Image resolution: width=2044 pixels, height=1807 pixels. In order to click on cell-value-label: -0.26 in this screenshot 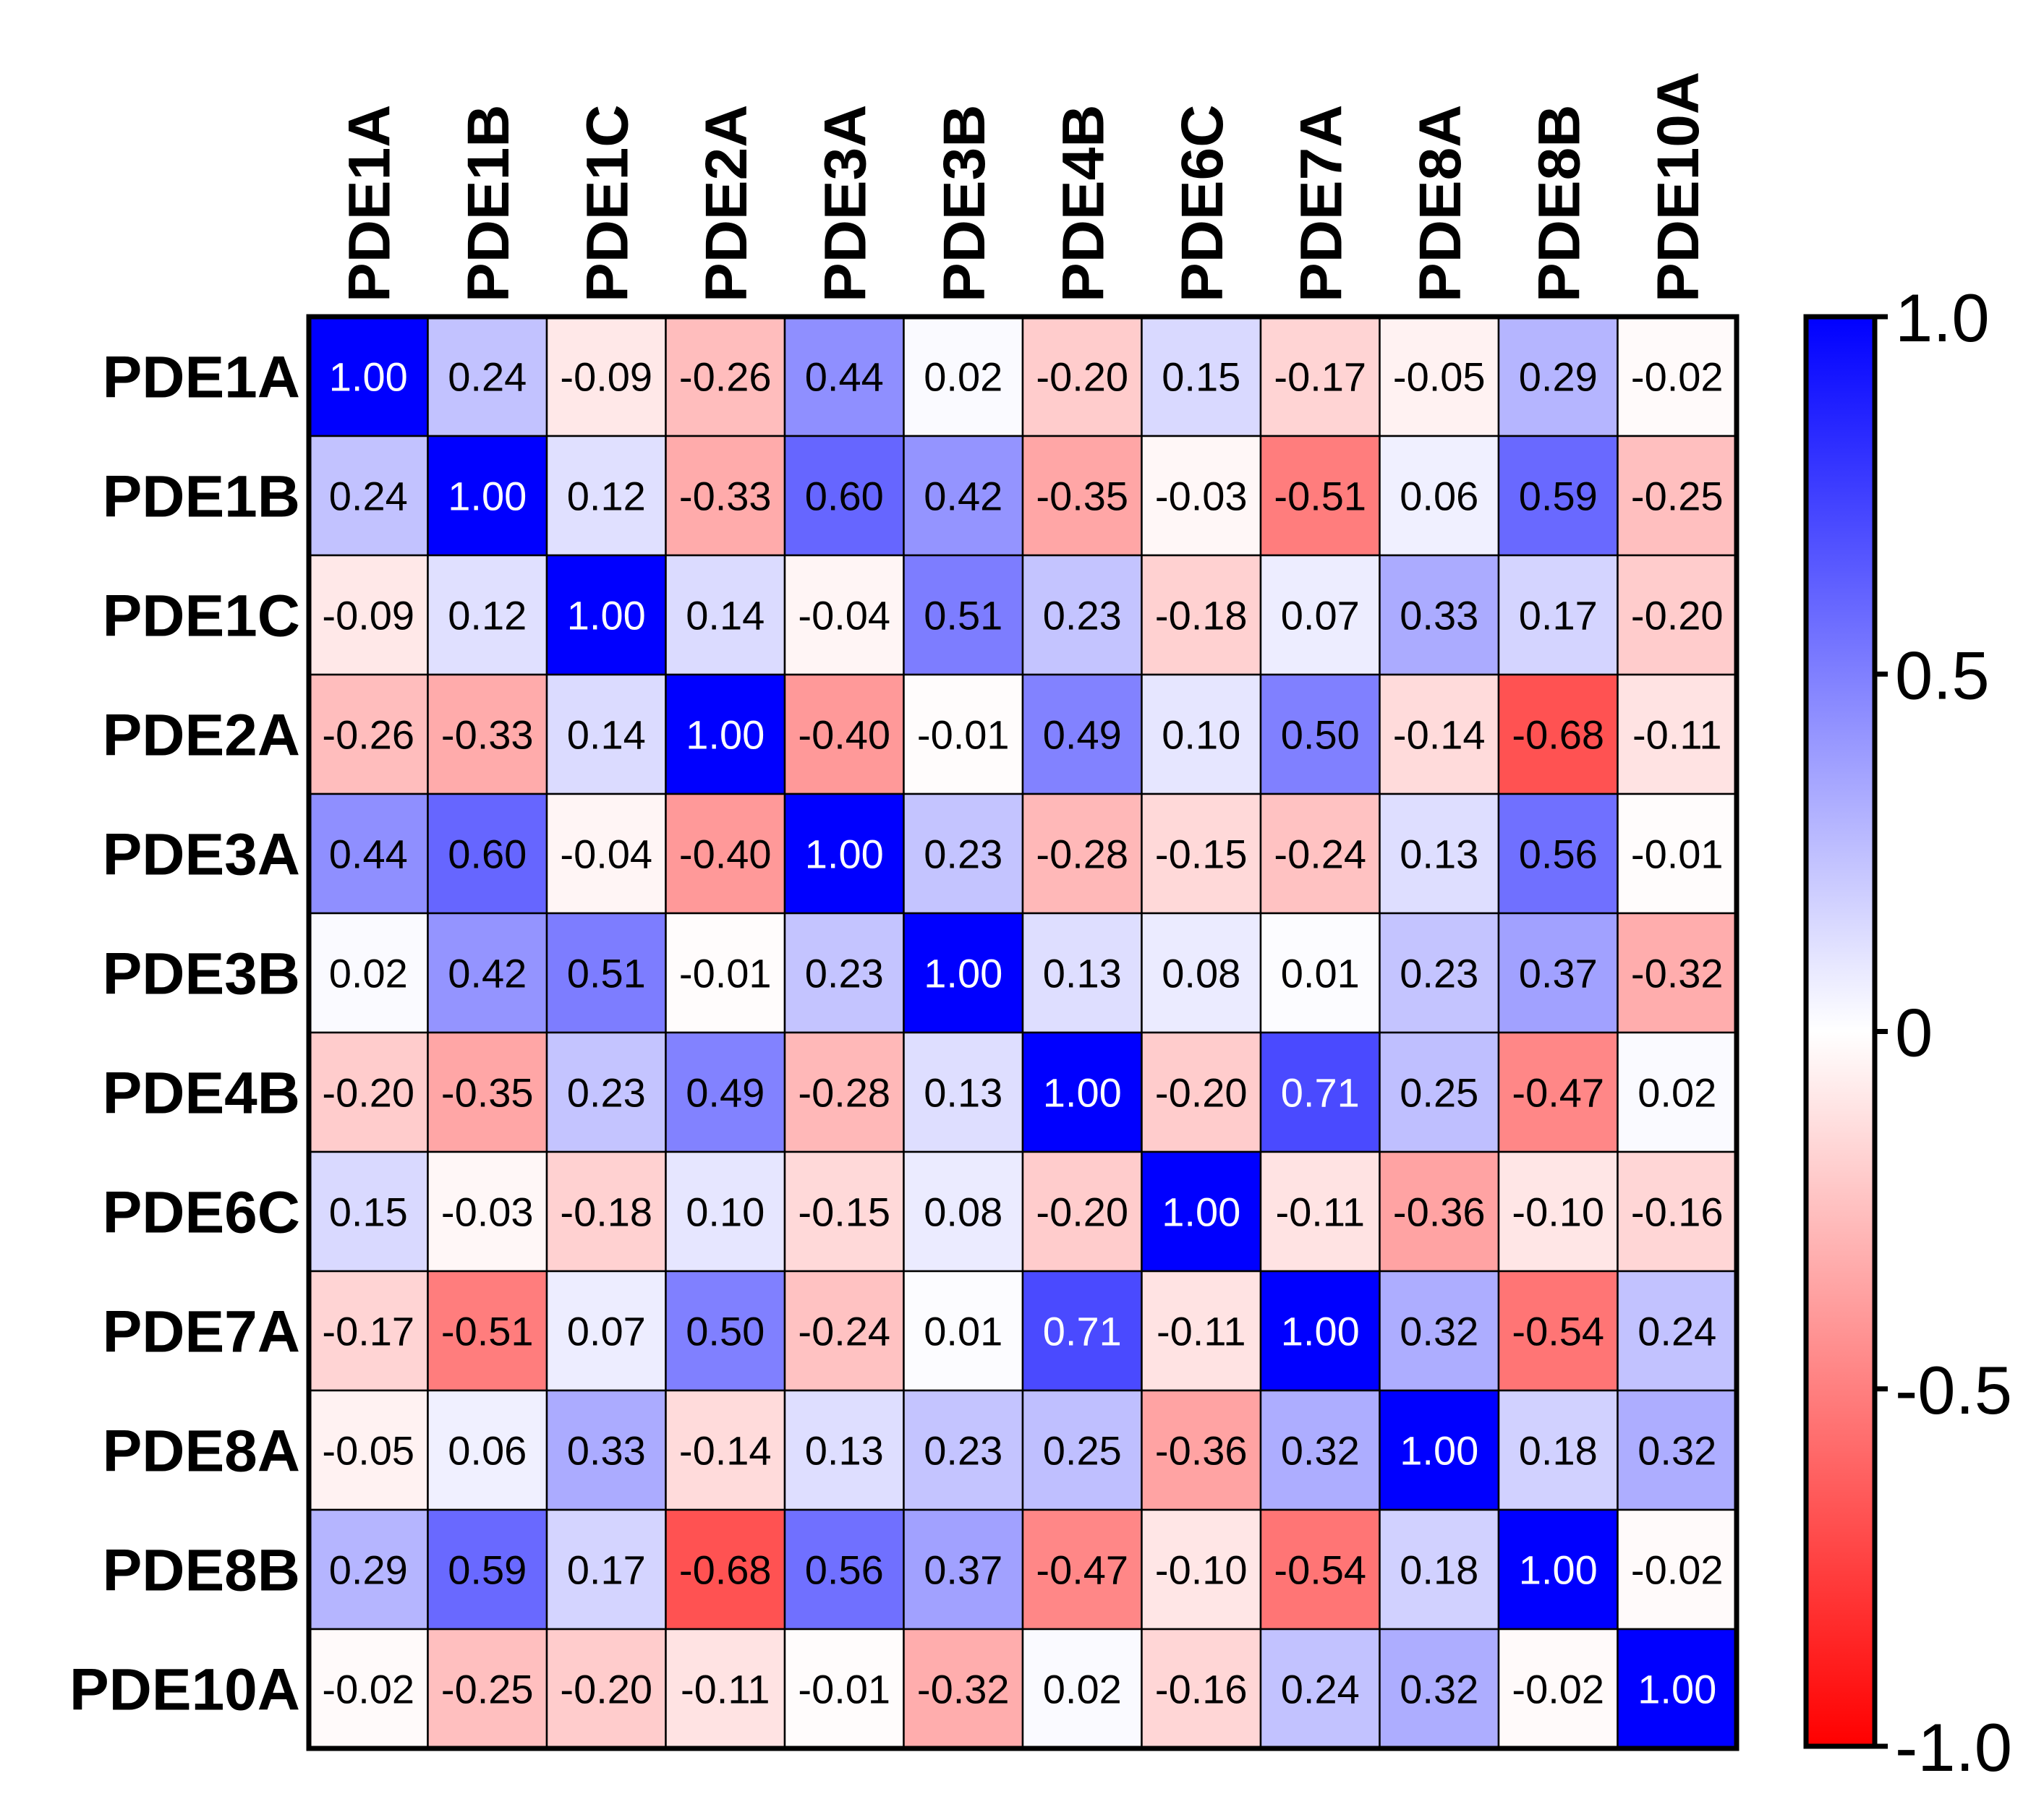, I will do `click(725, 377)`.